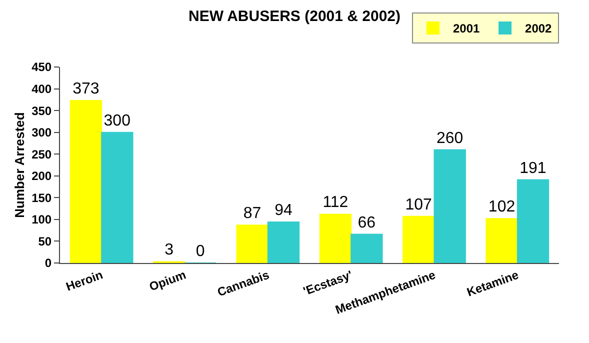 This screenshot has width=589, height=343. I want to click on data-label: 3, so click(169, 250).